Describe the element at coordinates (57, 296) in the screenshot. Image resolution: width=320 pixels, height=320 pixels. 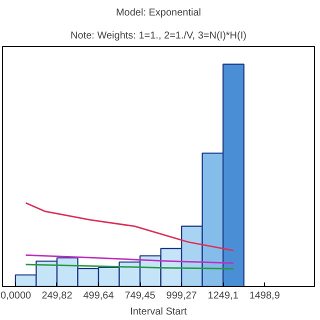
I see `x-tick-label: 249,82` at that location.